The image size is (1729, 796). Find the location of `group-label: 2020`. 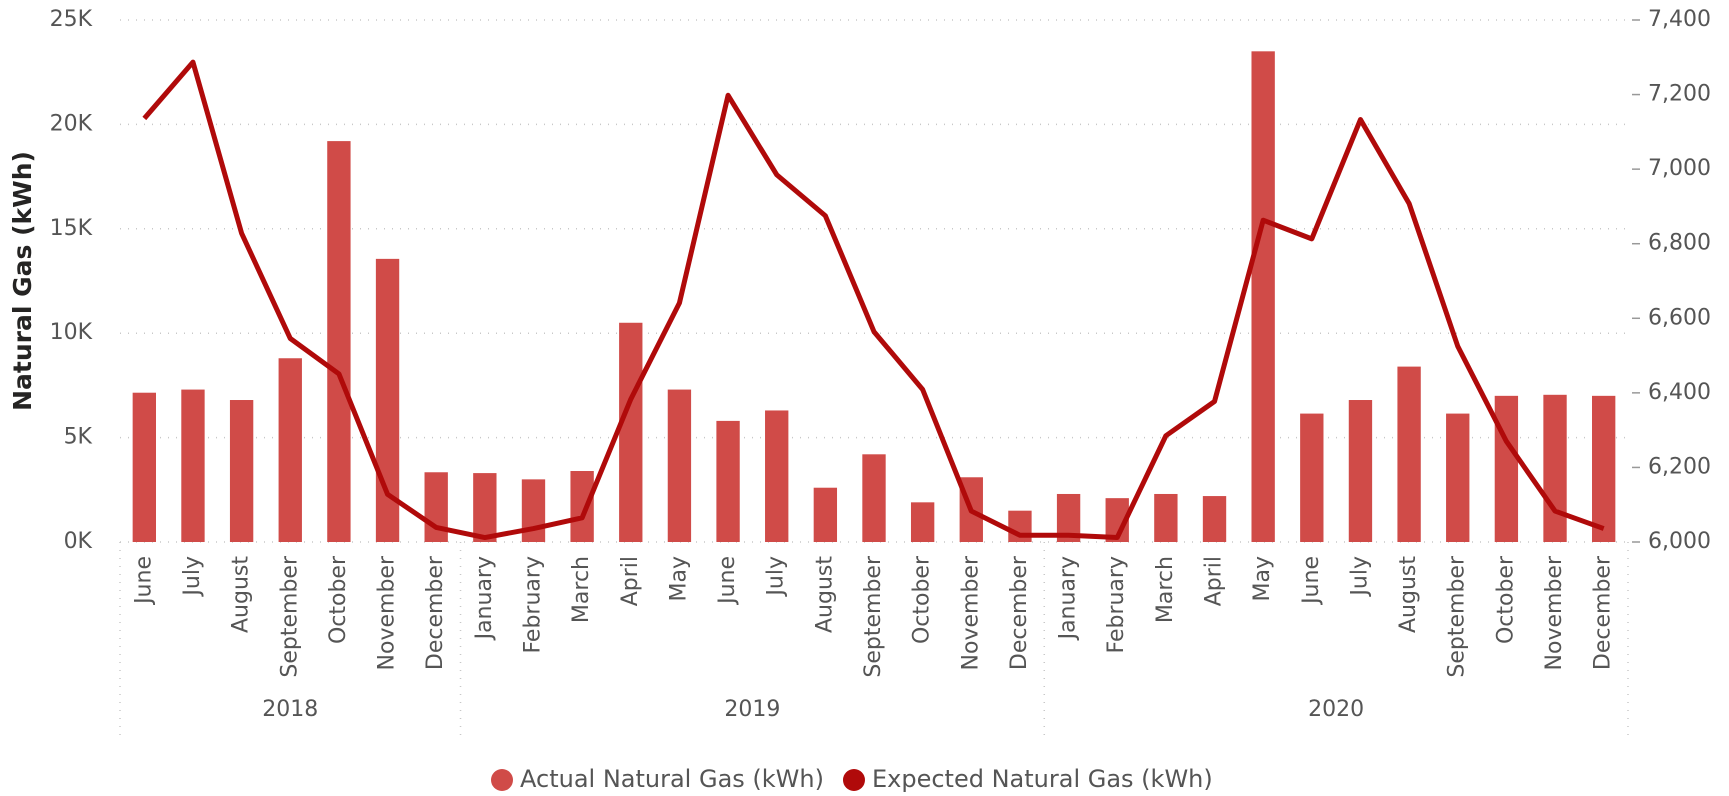

group-label: 2020 is located at coordinates (1336, 709).